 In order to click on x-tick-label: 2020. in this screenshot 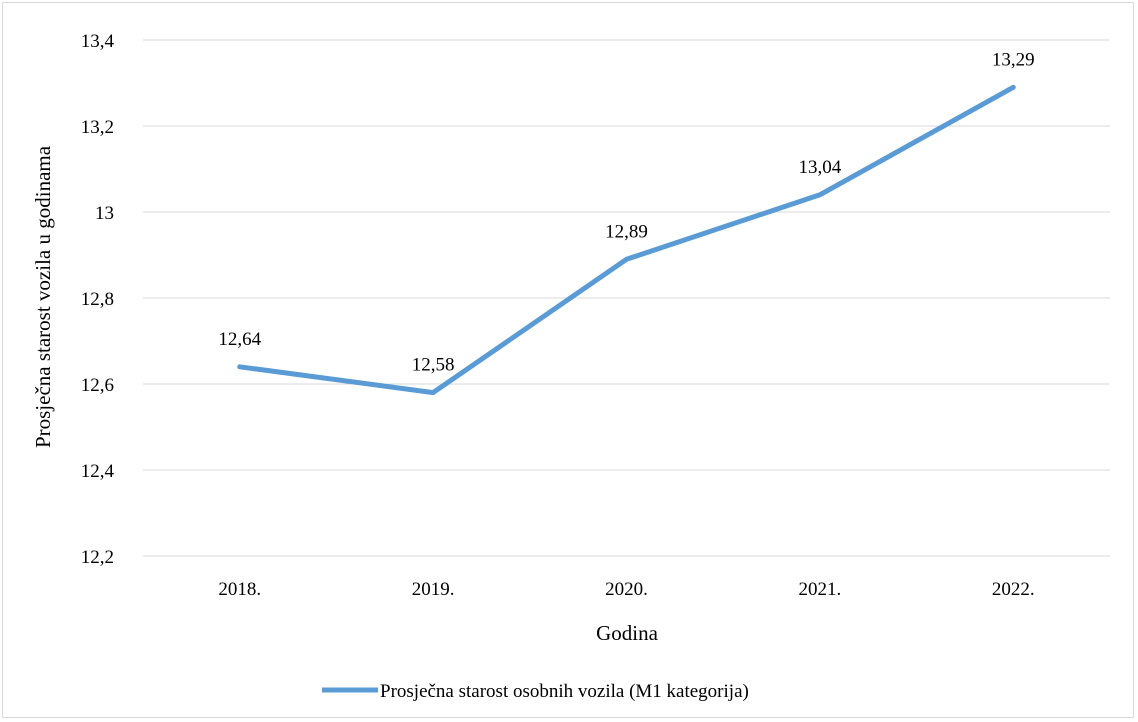, I will do `click(626, 589)`.